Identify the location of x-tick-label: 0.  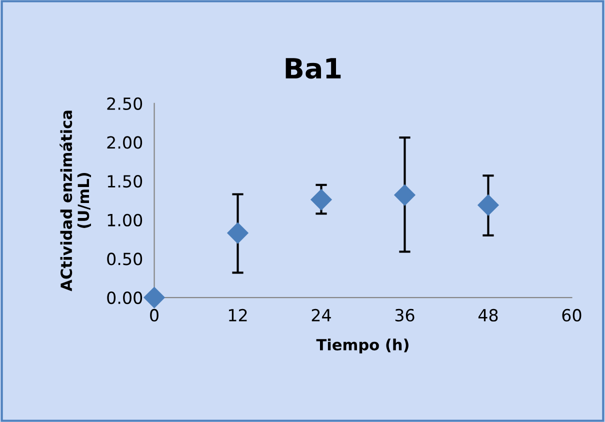
(154, 315).